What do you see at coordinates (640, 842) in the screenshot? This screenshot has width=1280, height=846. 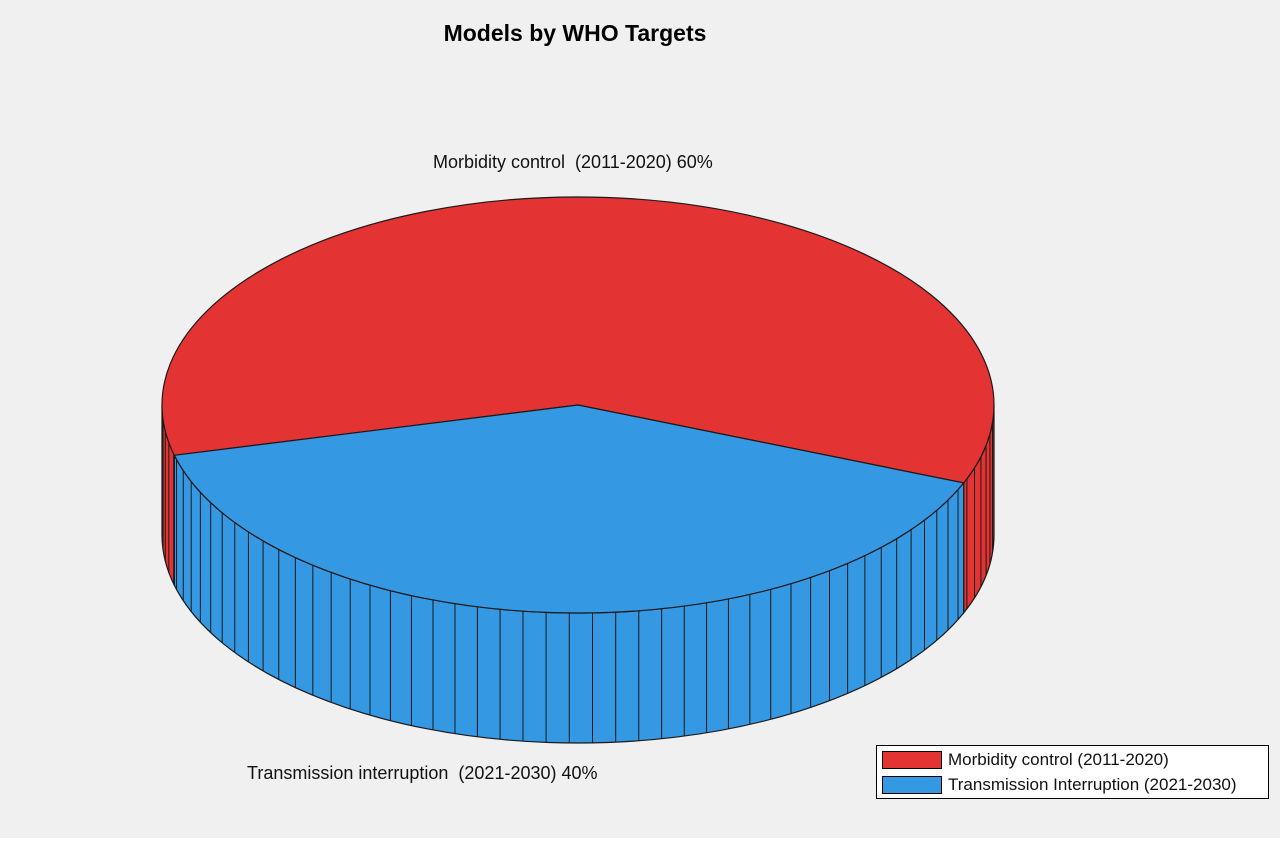 I see `bottom-strip` at bounding box center [640, 842].